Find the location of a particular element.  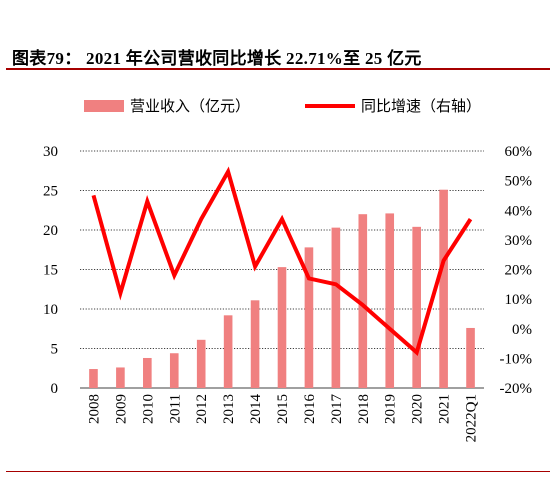

right-tick-label: -10% is located at coordinates (516, 359).